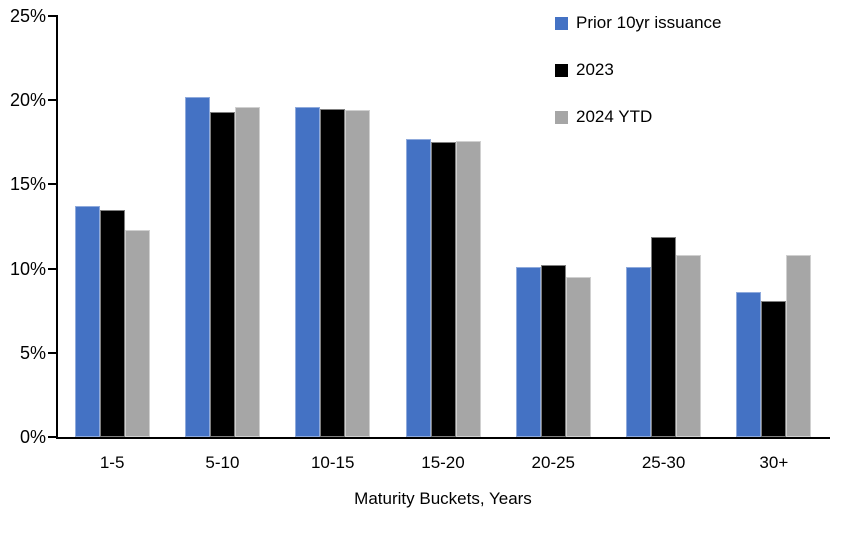 The width and height of the screenshot is (852, 534). I want to click on y-axis-tick-label: 20%, so click(27, 100).